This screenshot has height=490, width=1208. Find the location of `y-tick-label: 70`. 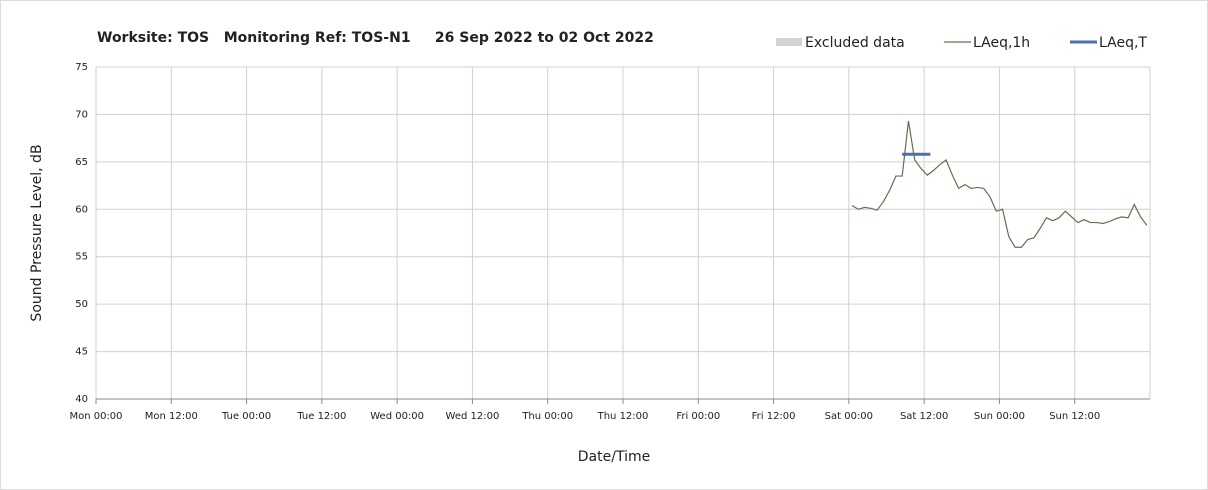

y-tick-label: 70 is located at coordinates (81, 114).